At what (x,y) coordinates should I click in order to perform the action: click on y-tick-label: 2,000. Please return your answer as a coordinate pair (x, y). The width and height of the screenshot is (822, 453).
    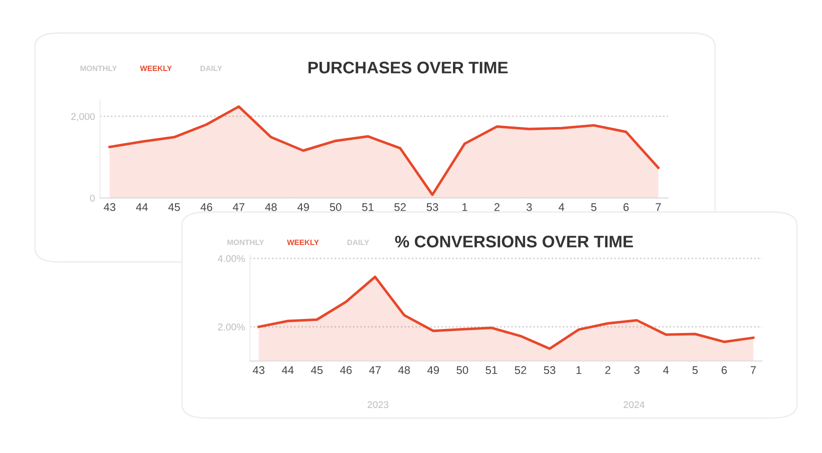
    Looking at the image, I should click on (83, 117).